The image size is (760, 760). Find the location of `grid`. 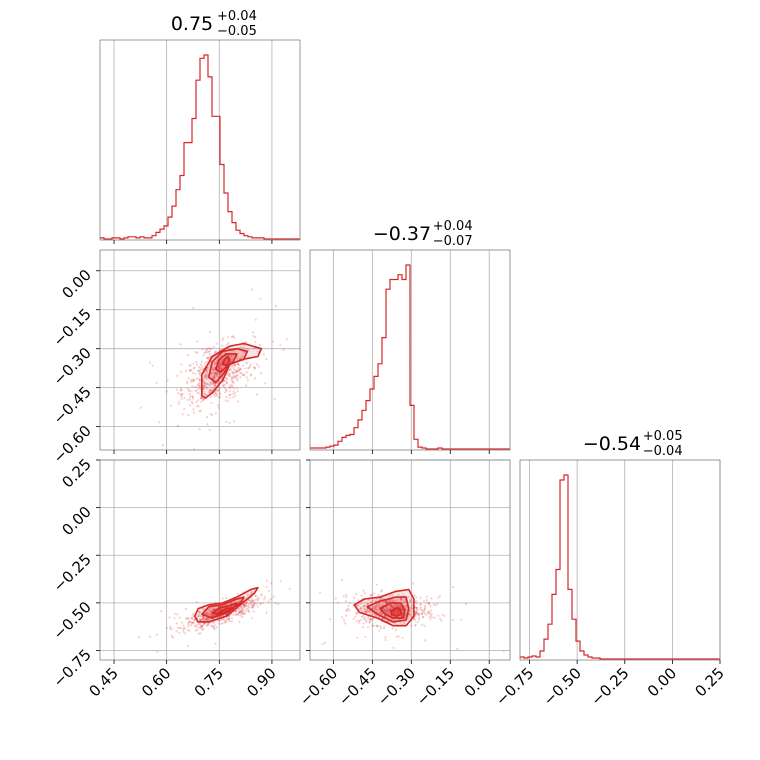

grid is located at coordinates (625, 560).